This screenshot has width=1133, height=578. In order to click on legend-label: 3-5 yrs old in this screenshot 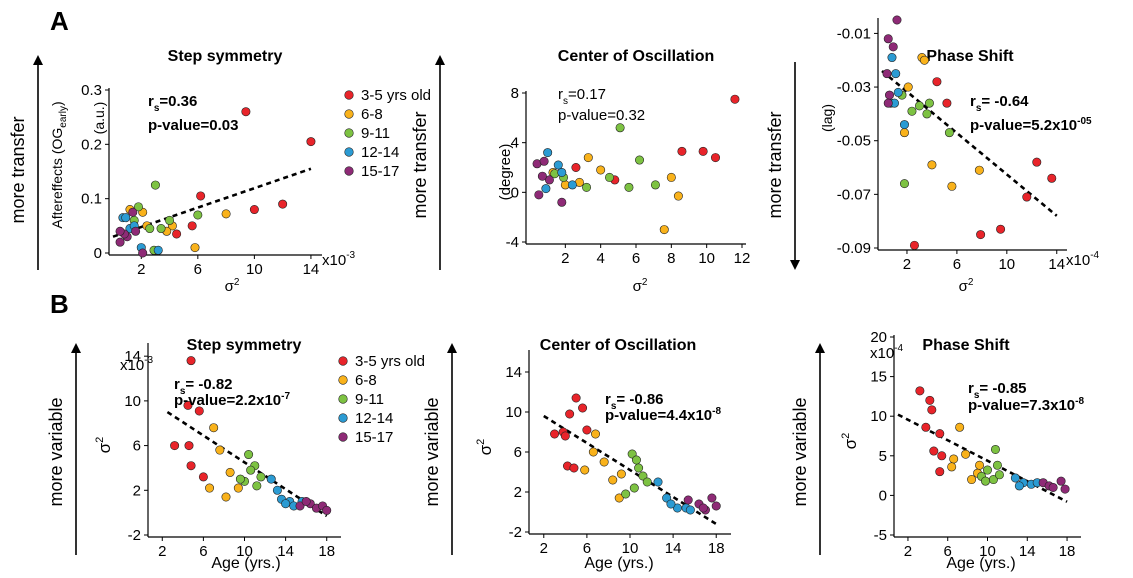, I will do `click(390, 361)`.